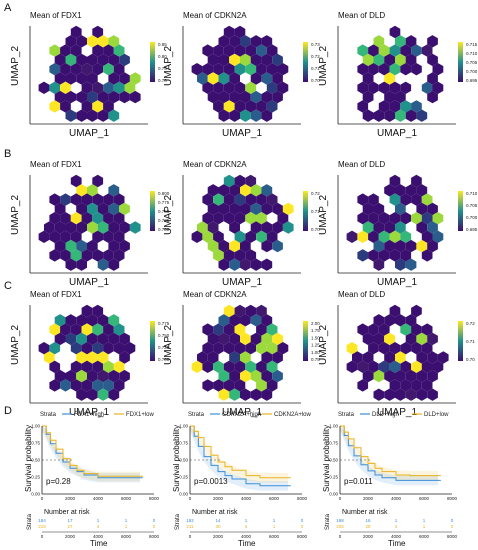 The height and width of the screenshot is (550, 478). I want to click on hex-panel-title: Mean of FDX1, so click(56, 294).